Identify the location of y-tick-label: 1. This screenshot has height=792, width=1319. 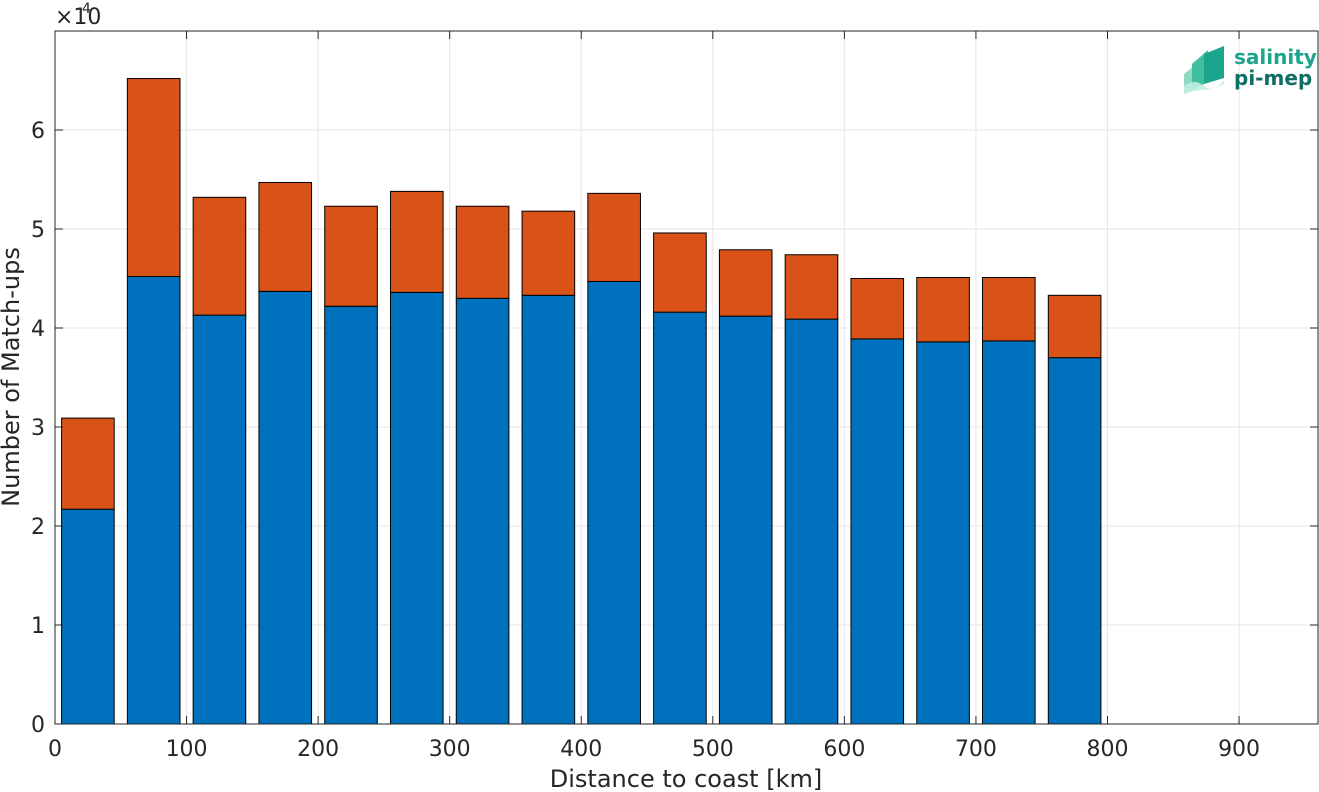
(38, 626).